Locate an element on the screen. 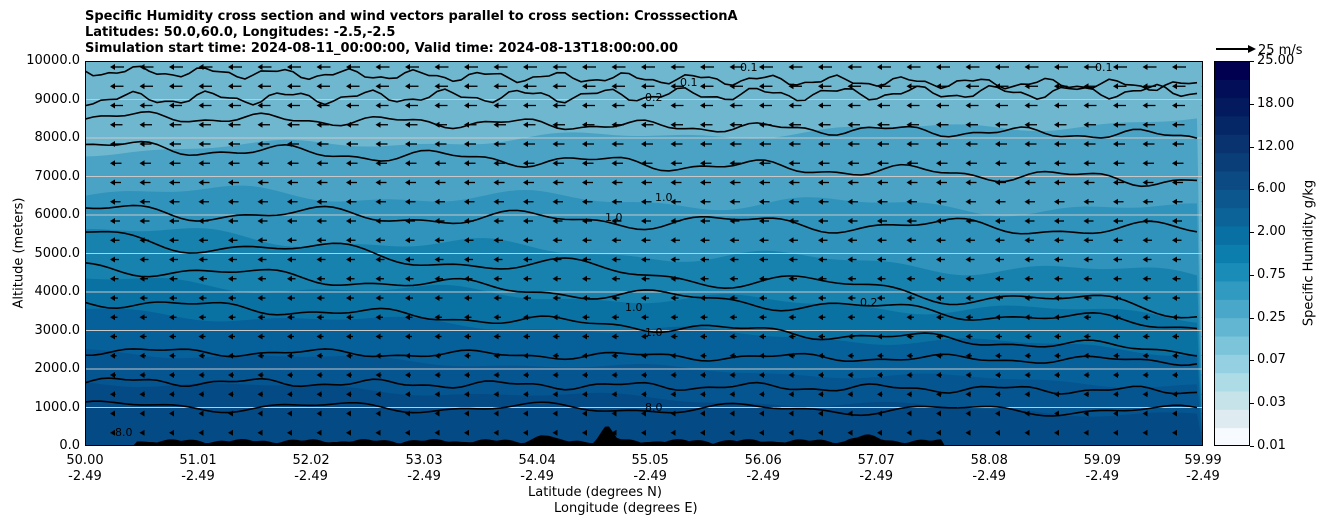 The width and height of the screenshot is (1326, 526). y-tick-label: 10000.0 is located at coordinates (53, 60).